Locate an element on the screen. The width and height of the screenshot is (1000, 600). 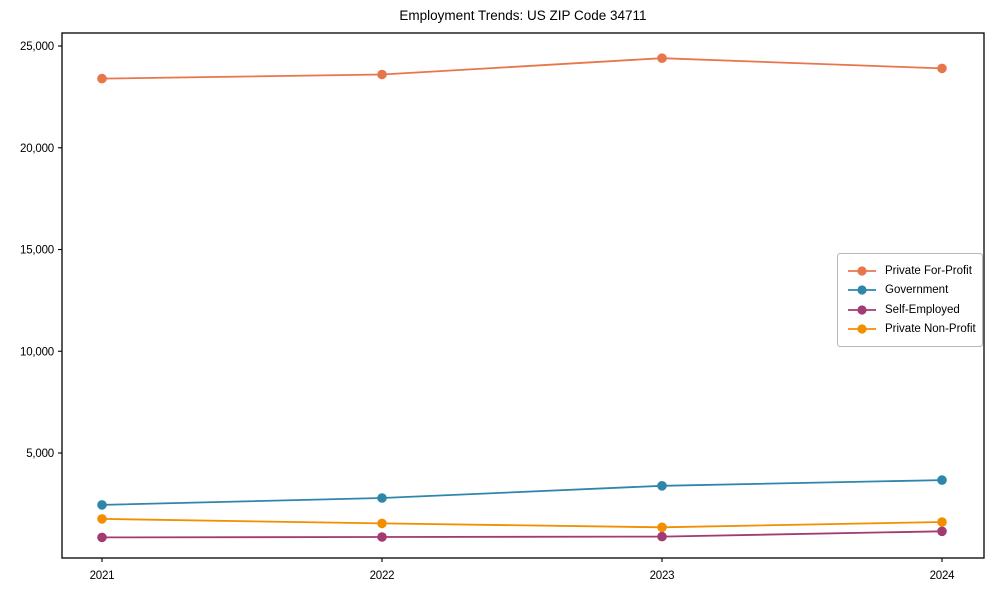
data-point-self-employed-2024 is located at coordinates (942, 531).